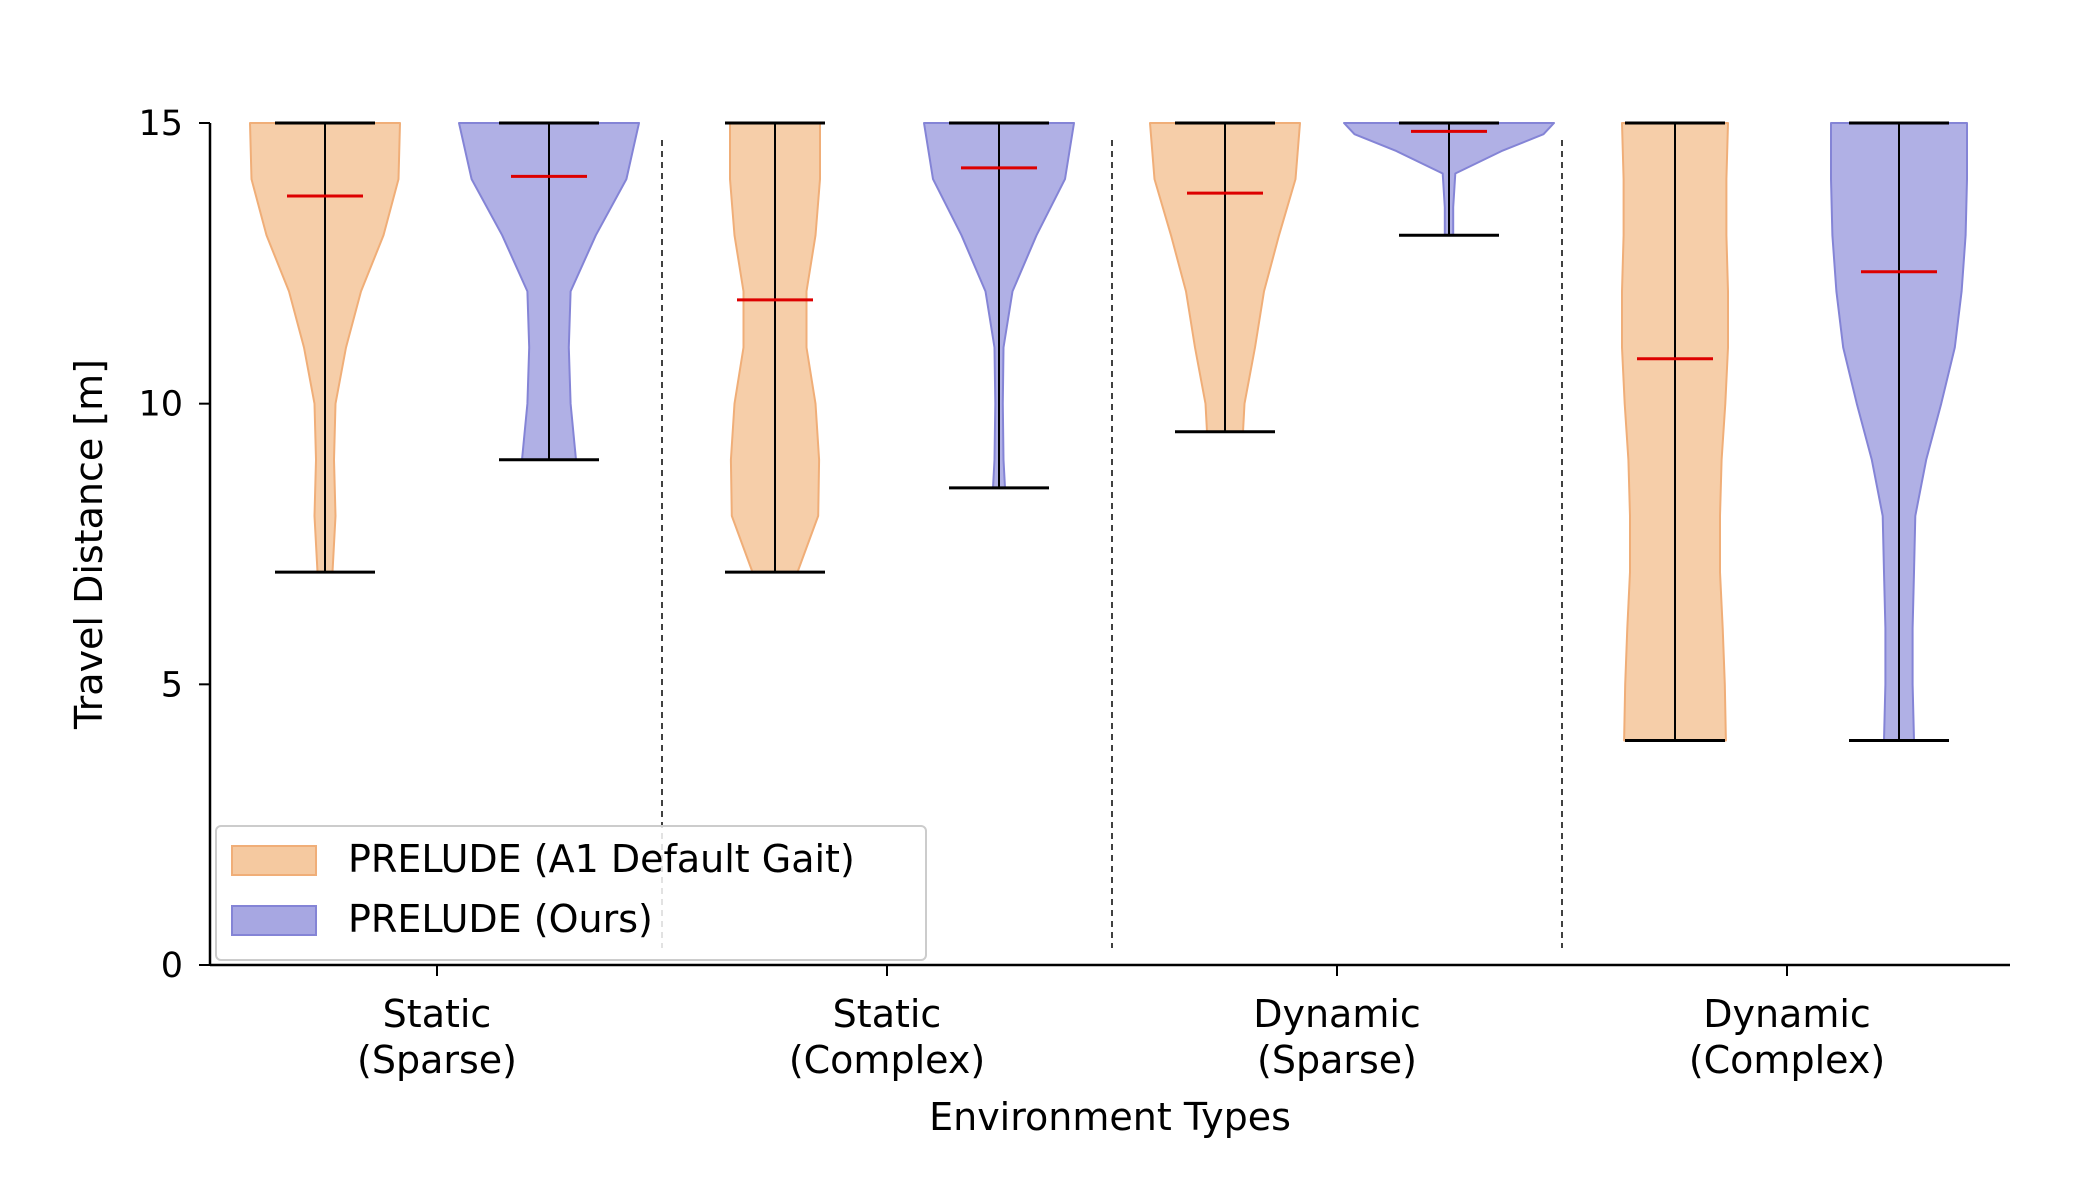  Describe the element at coordinates (500, 919) in the screenshot. I see `legend-label-ours: PRELUDE (Ours)` at that location.